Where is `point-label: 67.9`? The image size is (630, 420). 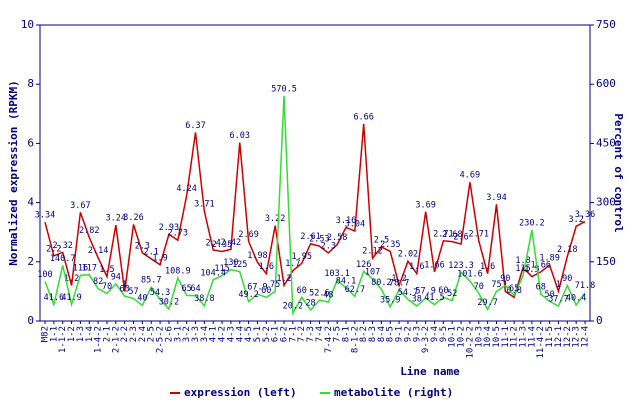 point-label: 67.9 is located at coordinates (257, 288).